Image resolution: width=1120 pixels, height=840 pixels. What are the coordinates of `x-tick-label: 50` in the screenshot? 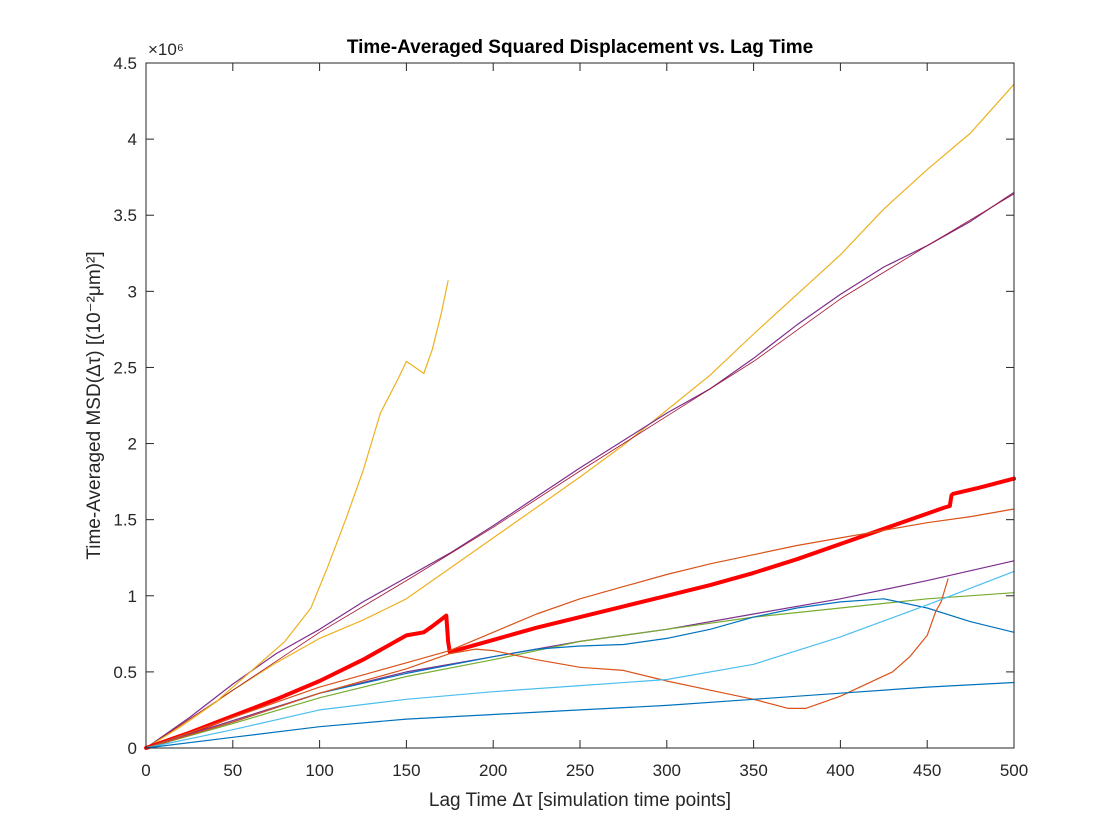 It's located at (232, 770).